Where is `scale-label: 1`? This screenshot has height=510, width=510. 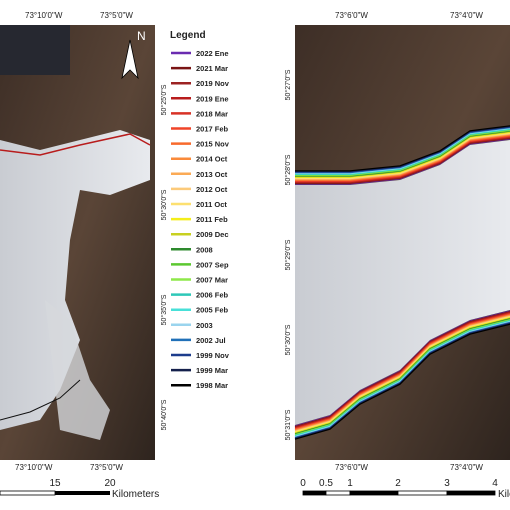
scale-label: 1 is located at coordinates (350, 483).